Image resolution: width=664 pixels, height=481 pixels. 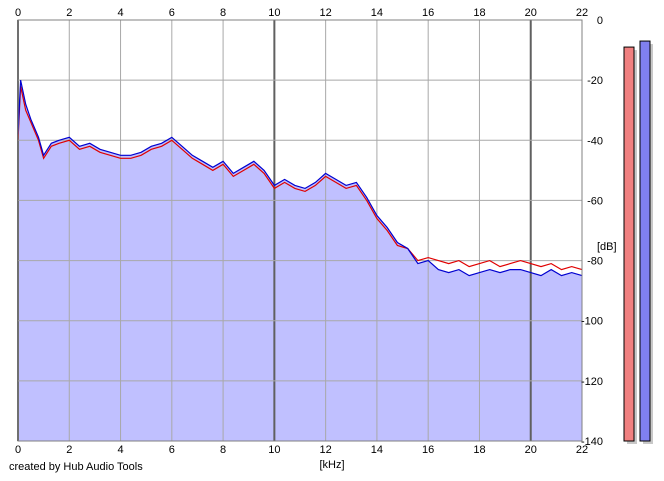 I want to click on x-tick-label-top-12: 12, so click(x=326, y=13).